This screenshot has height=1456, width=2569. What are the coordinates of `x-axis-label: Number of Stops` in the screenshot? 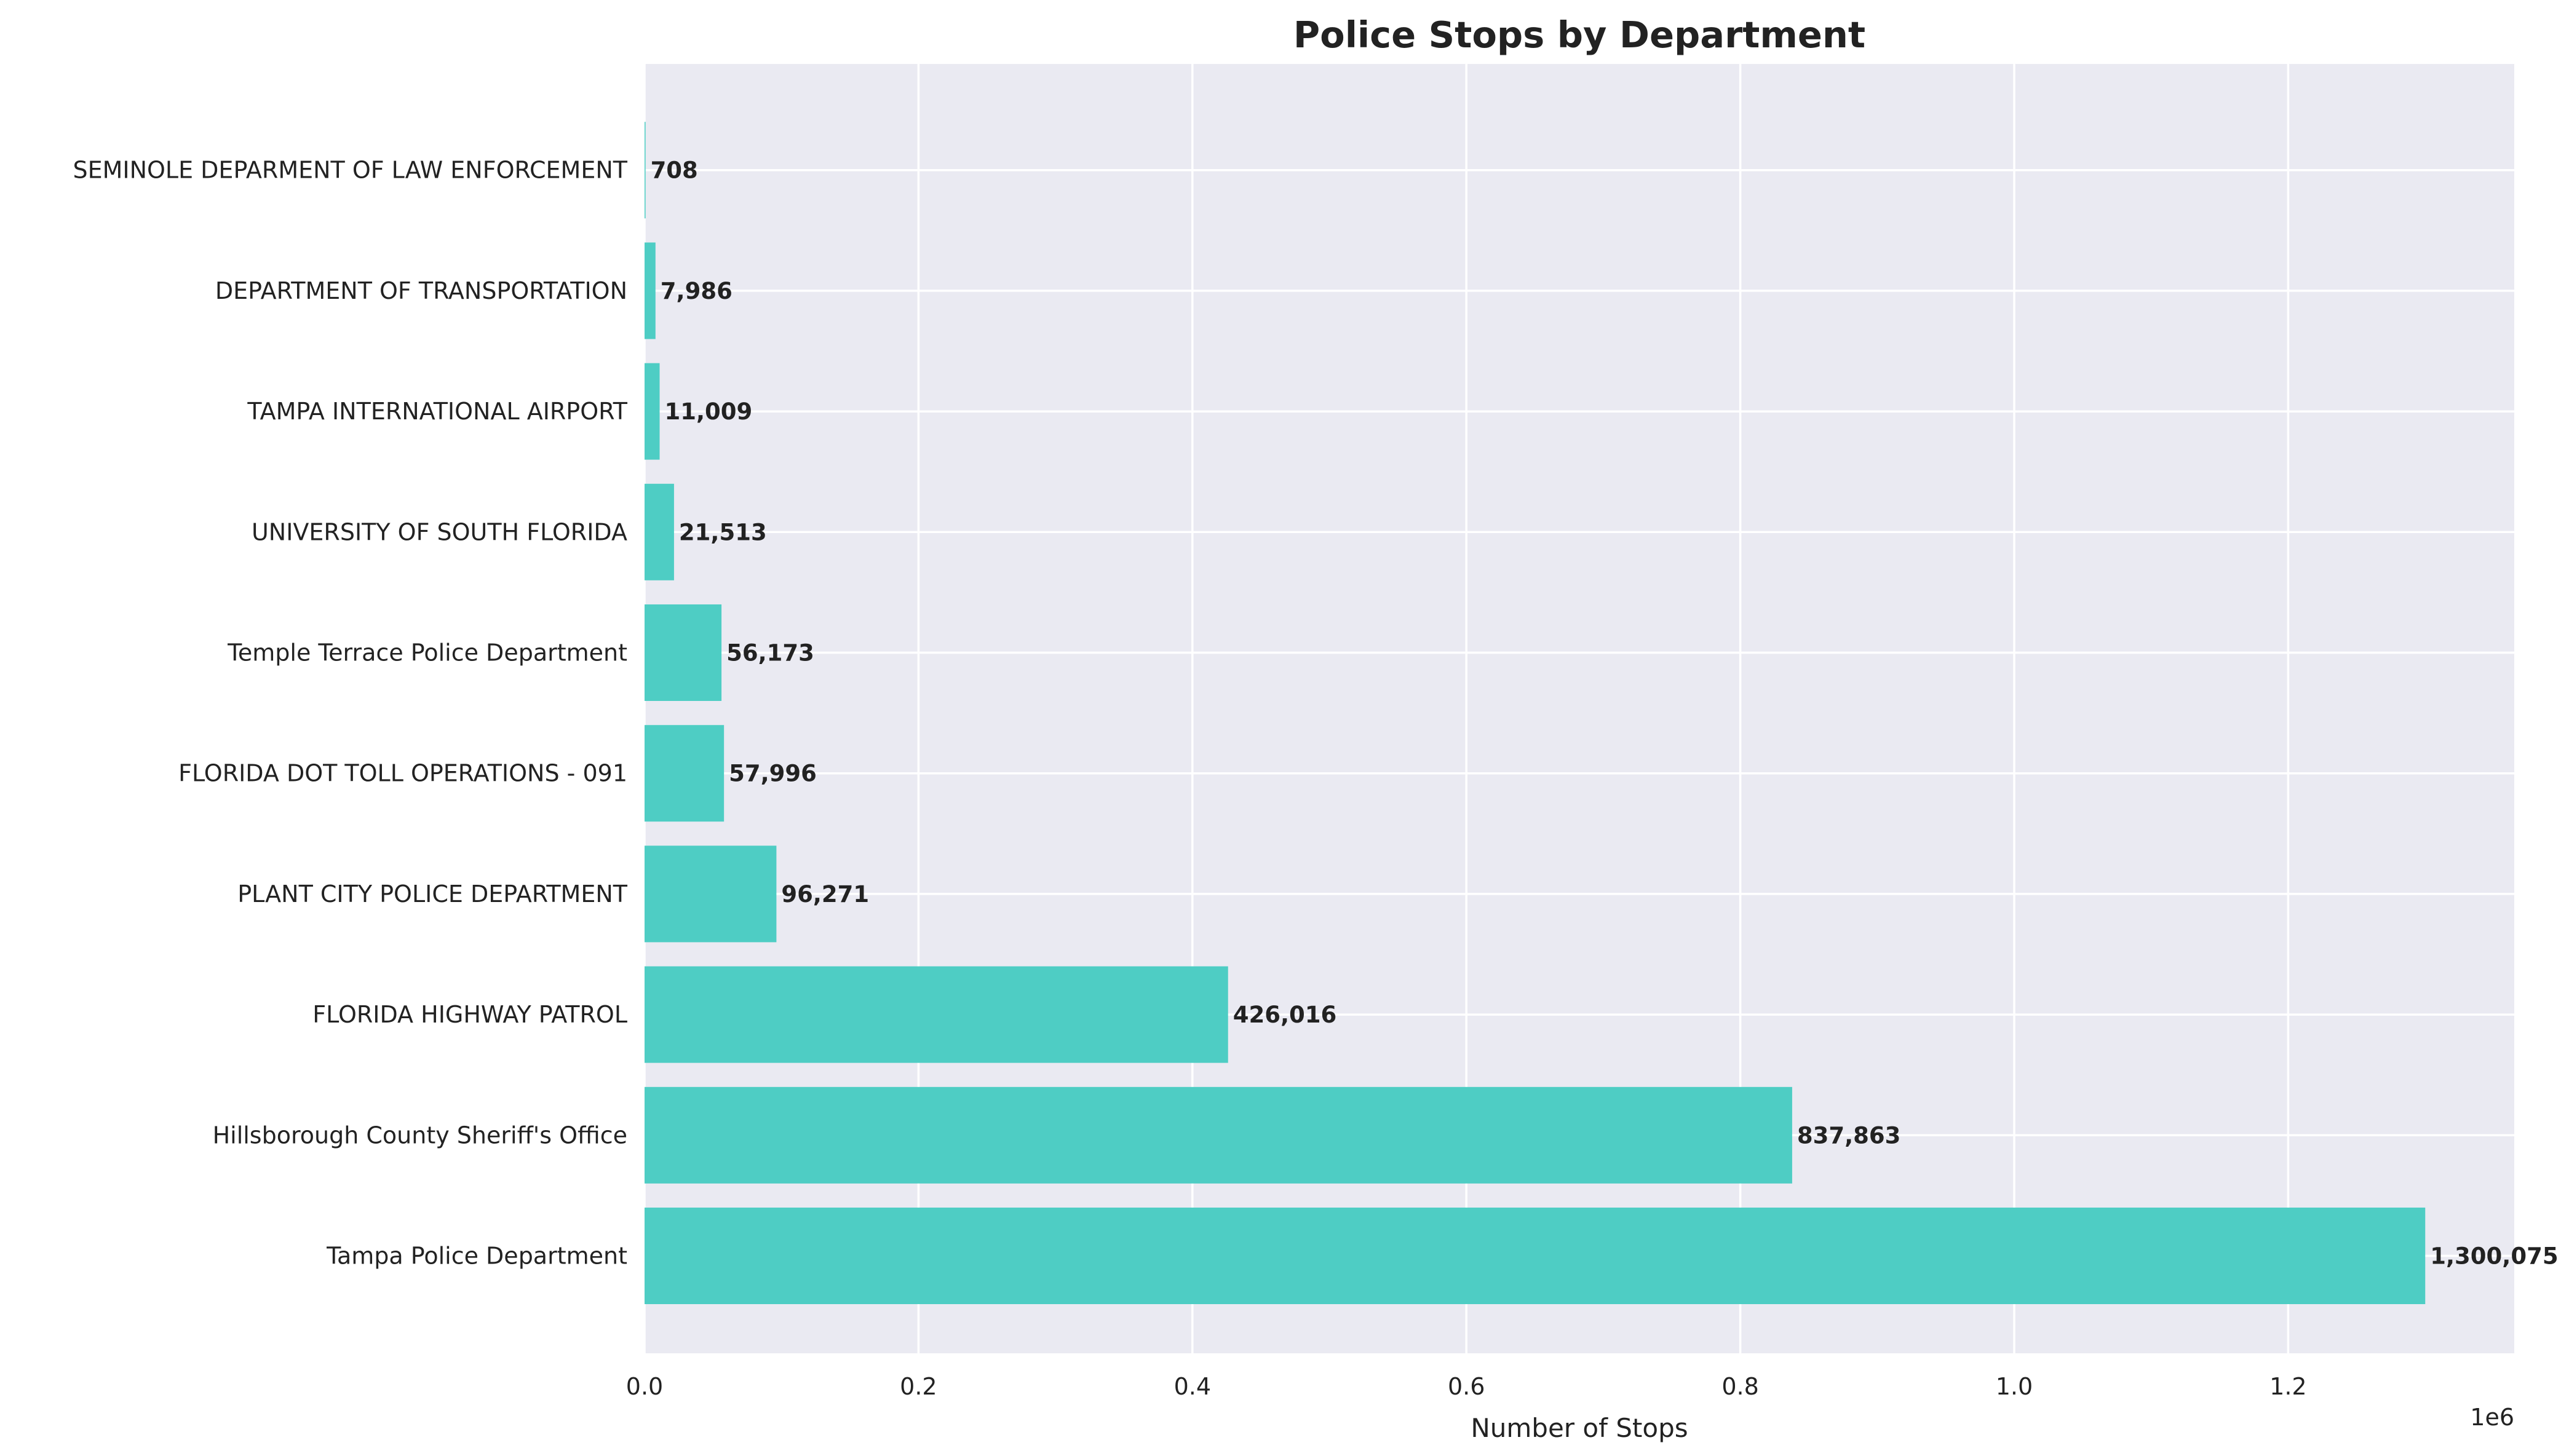 It's located at (1580, 1428).